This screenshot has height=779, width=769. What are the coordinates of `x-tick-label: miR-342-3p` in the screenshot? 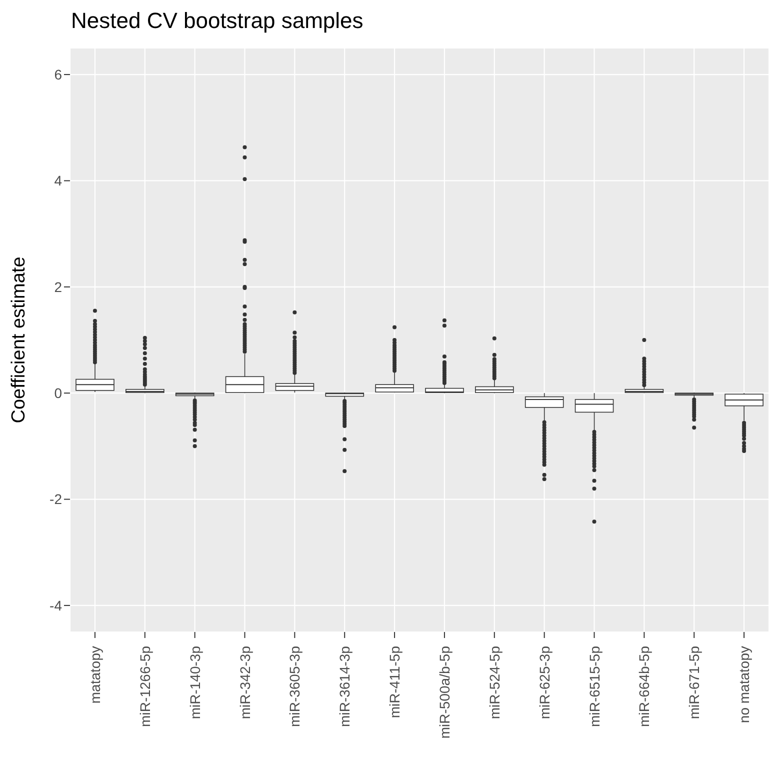 It's located at (244, 683).